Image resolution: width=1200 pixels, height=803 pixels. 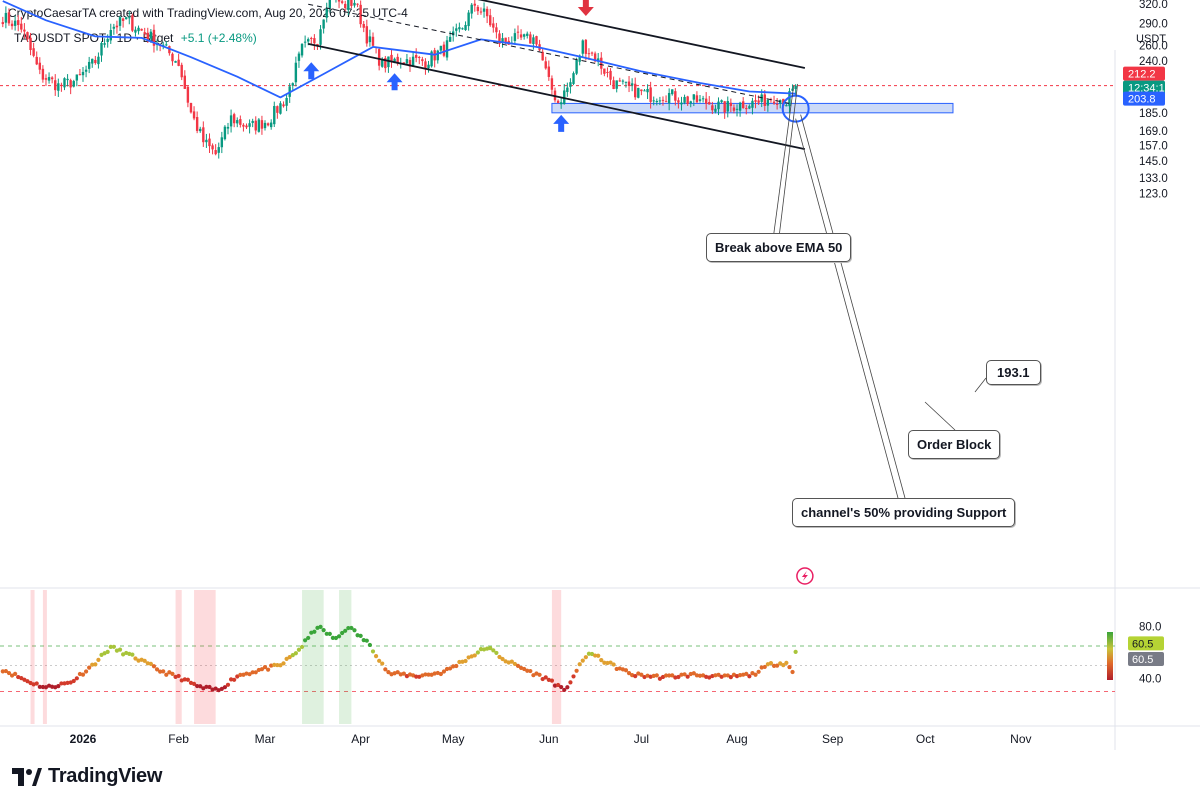 What do you see at coordinates (360, 739) in the screenshot?
I see `time-tick-label: Apr` at bounding box center [360, 739].